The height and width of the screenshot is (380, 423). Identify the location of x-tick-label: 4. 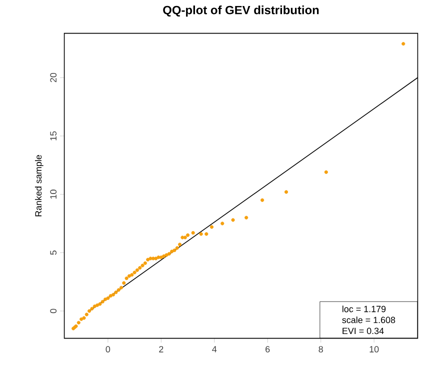
(214, 349).